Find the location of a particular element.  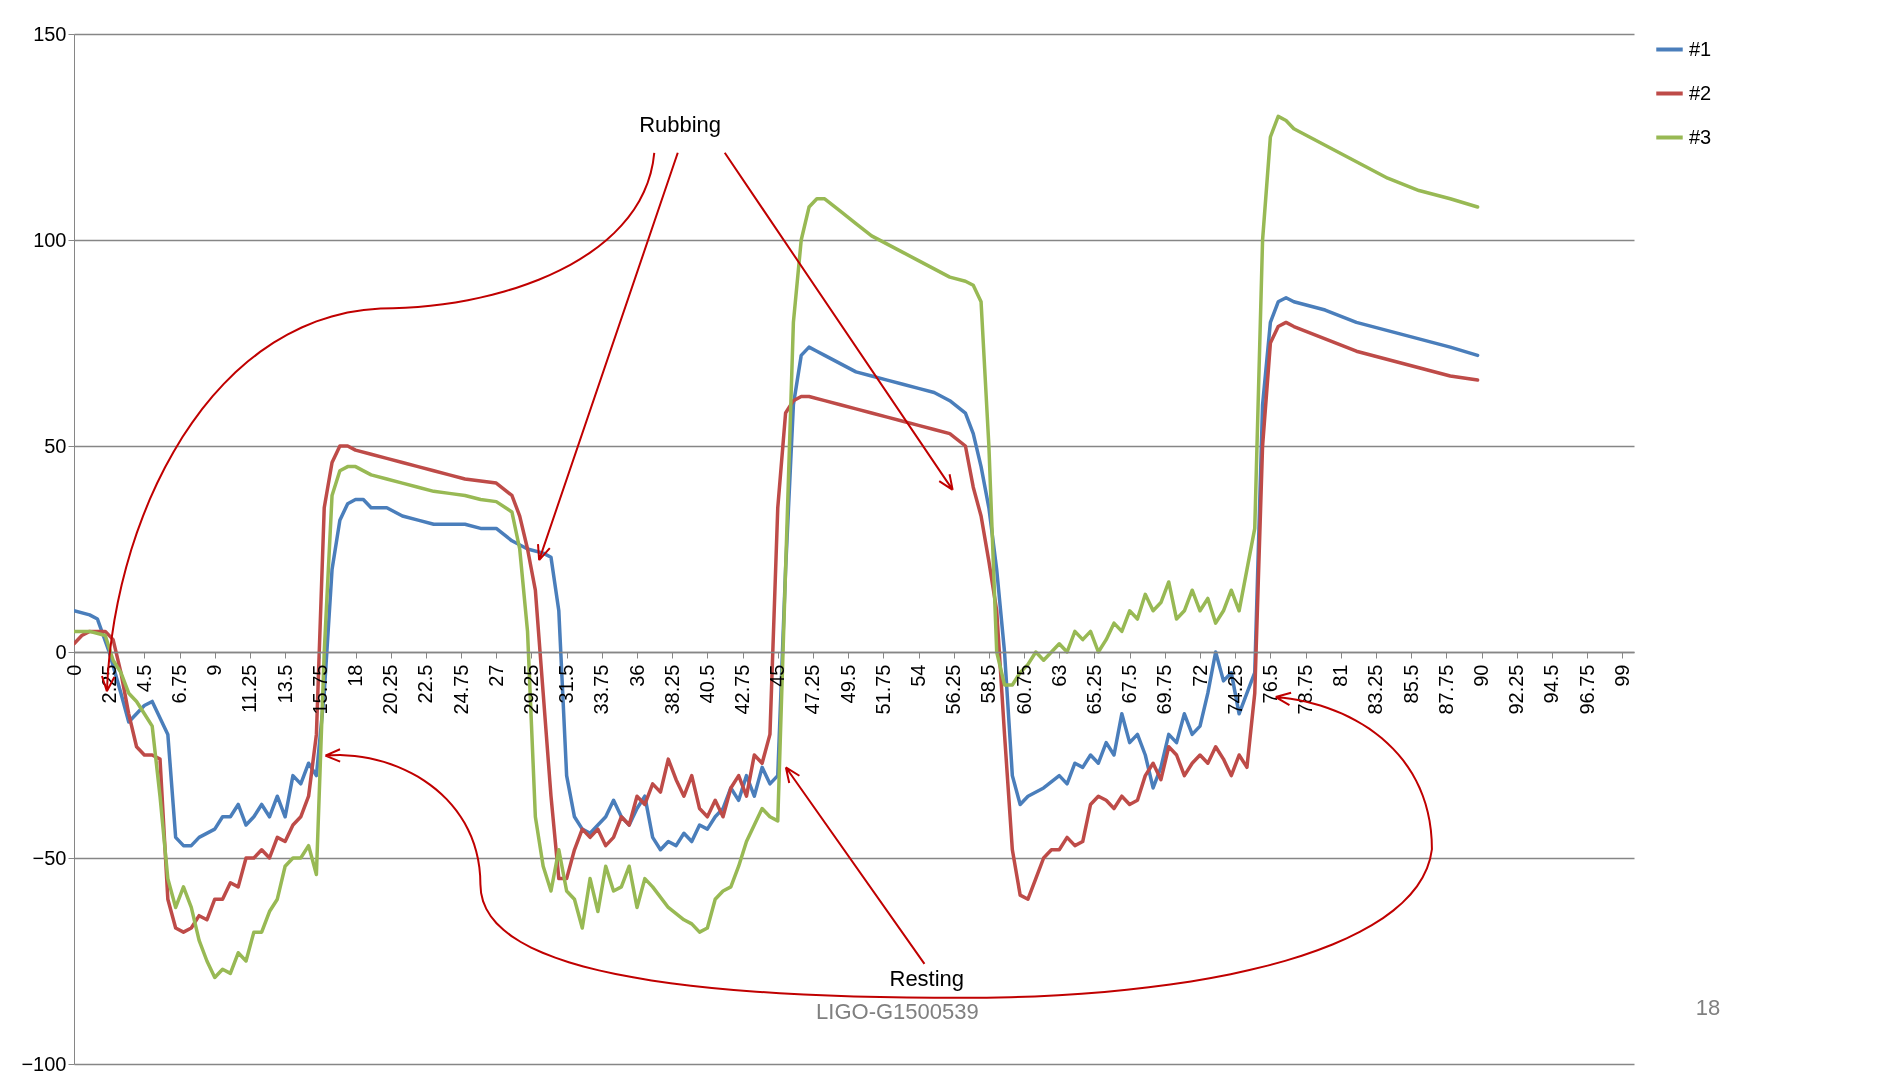

annotation: LIGO-G1500539 is located at coordinates (897, 1011).